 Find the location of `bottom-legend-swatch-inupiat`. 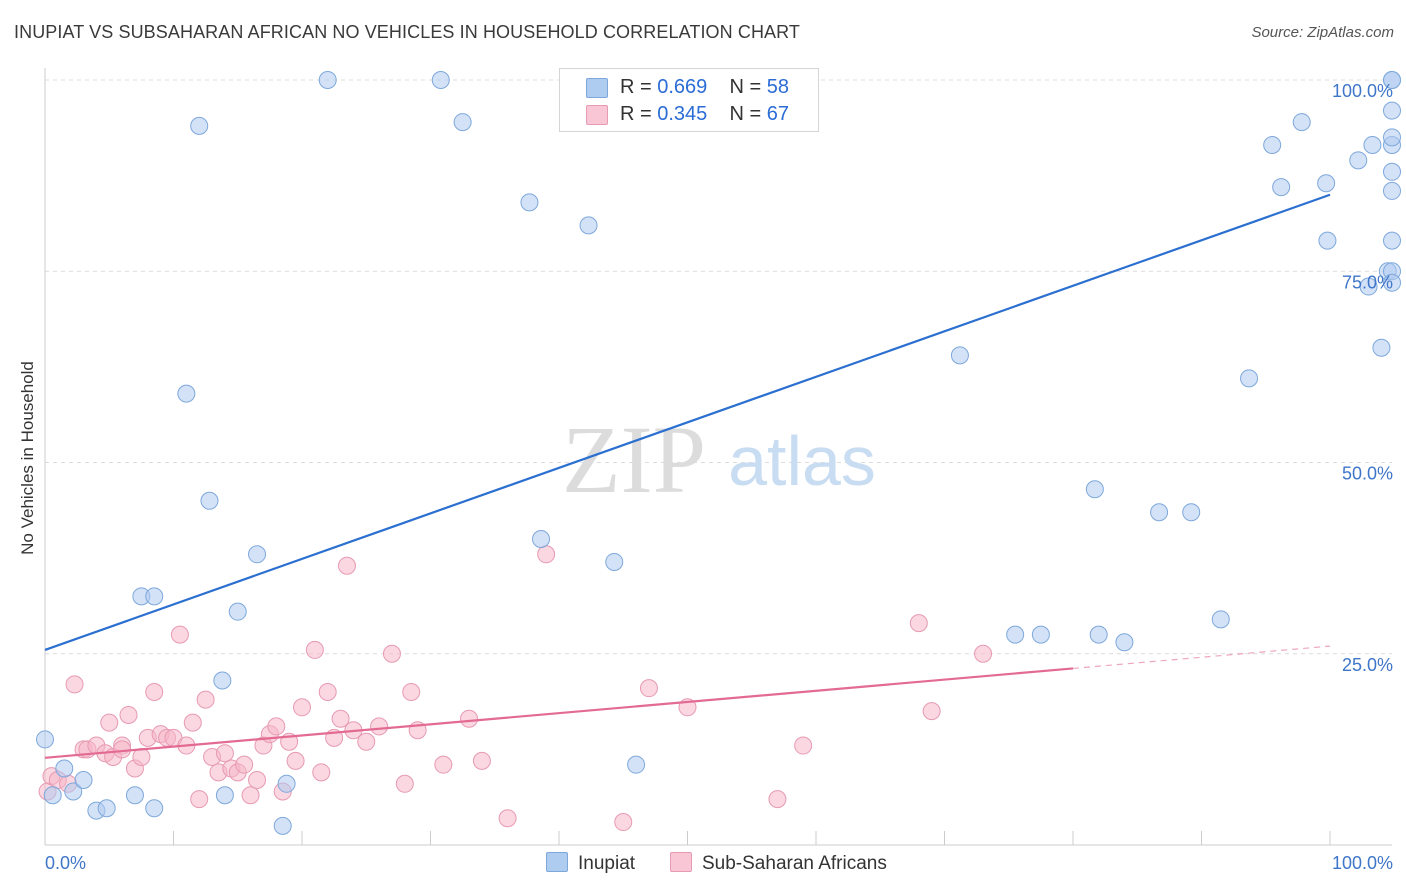

bottom-legend-swatch-inupiat is located at coordinates (557, 862).